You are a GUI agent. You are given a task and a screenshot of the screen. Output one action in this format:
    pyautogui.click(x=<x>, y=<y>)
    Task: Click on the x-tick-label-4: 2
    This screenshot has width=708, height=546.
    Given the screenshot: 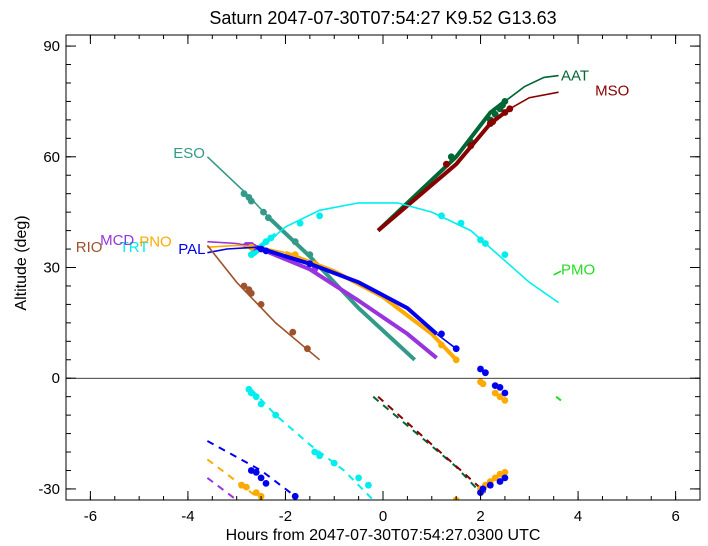 What is the action you would take?
    pyautogui.click(x=480, y=516)
    